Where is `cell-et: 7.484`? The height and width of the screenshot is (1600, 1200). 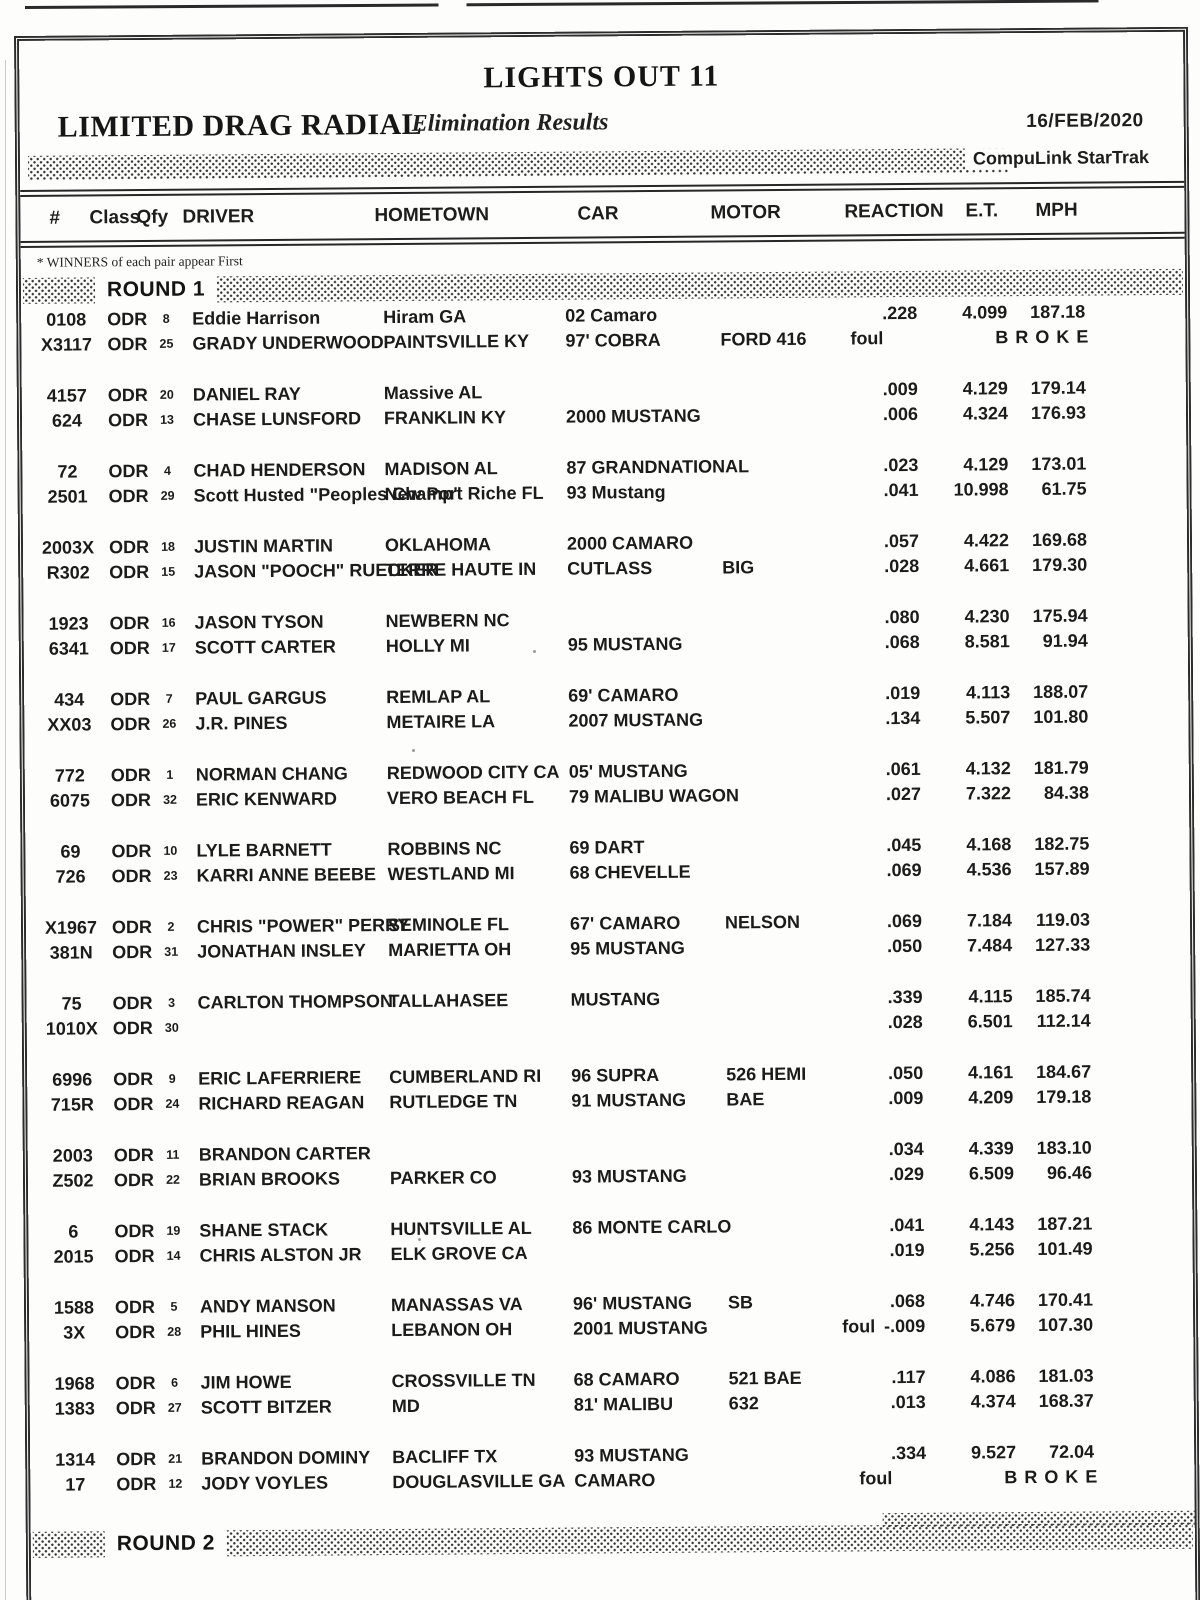 cell-et: 7.484 is located at coordinates (990, 945).